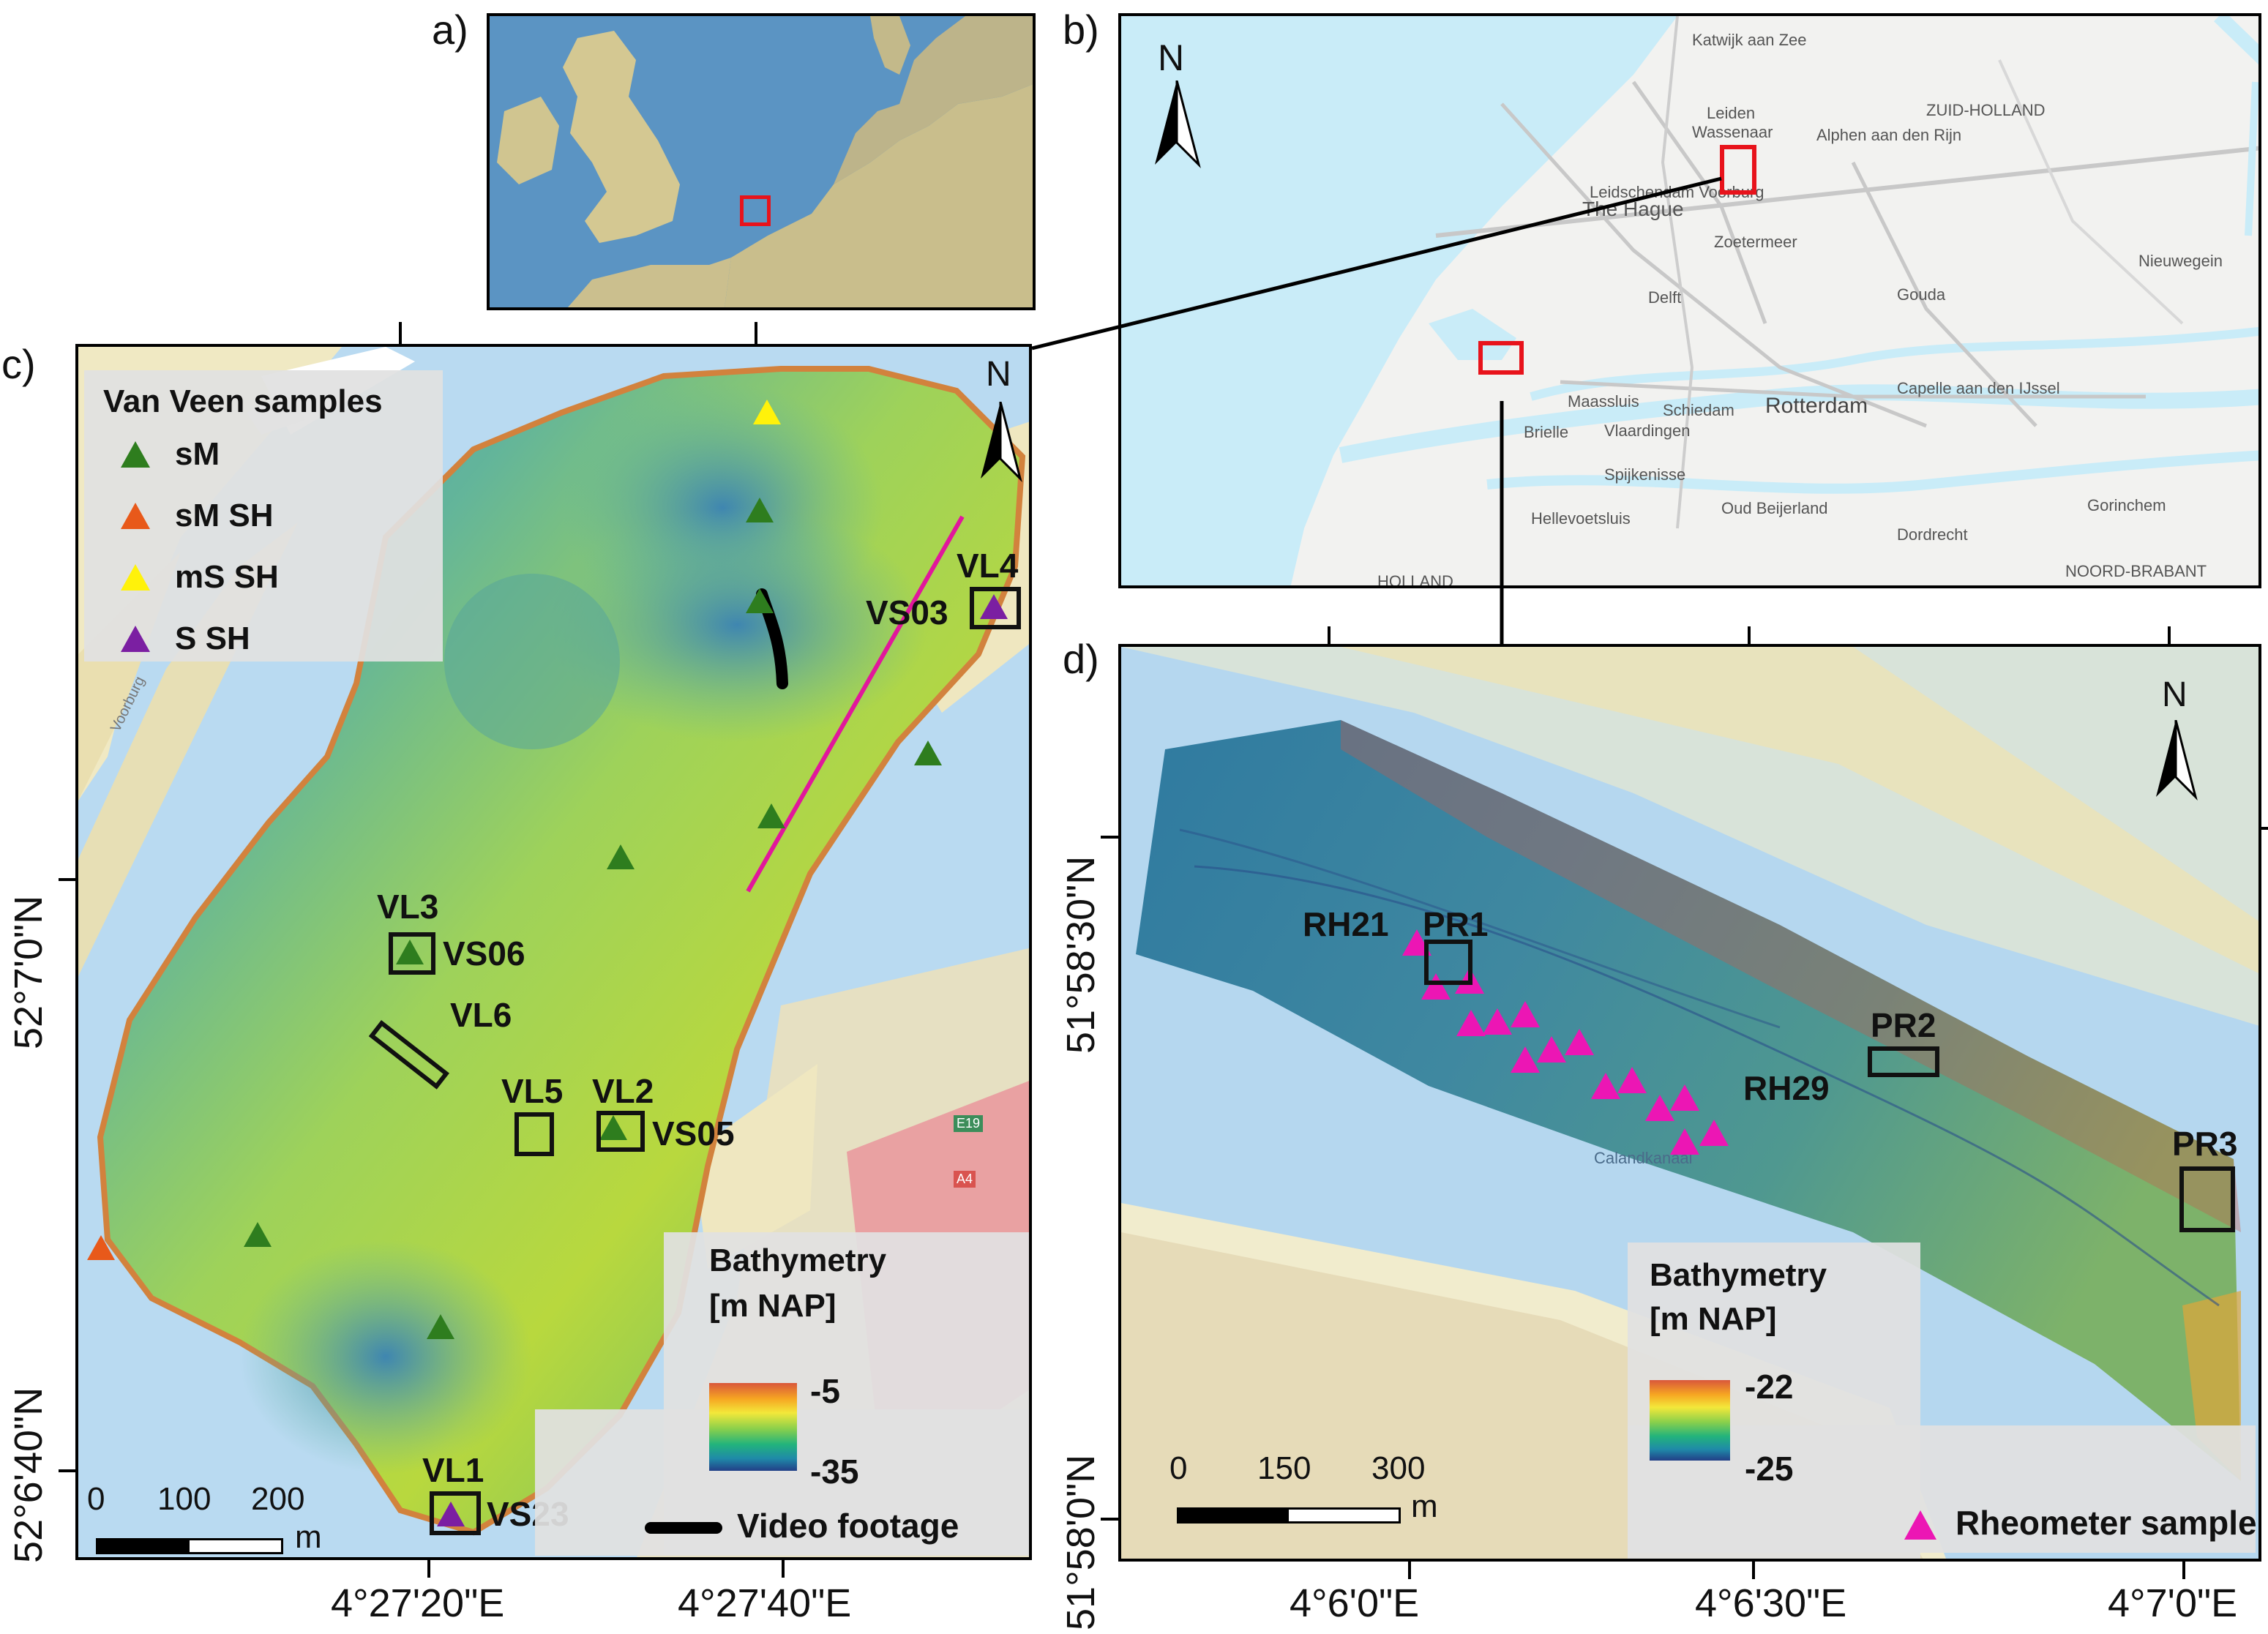 This screenshot has height=1634, width=2268. Describe the element at coordinates (224, 515) in the screenshot. I see `legend-item-label: sM SH` at that location.